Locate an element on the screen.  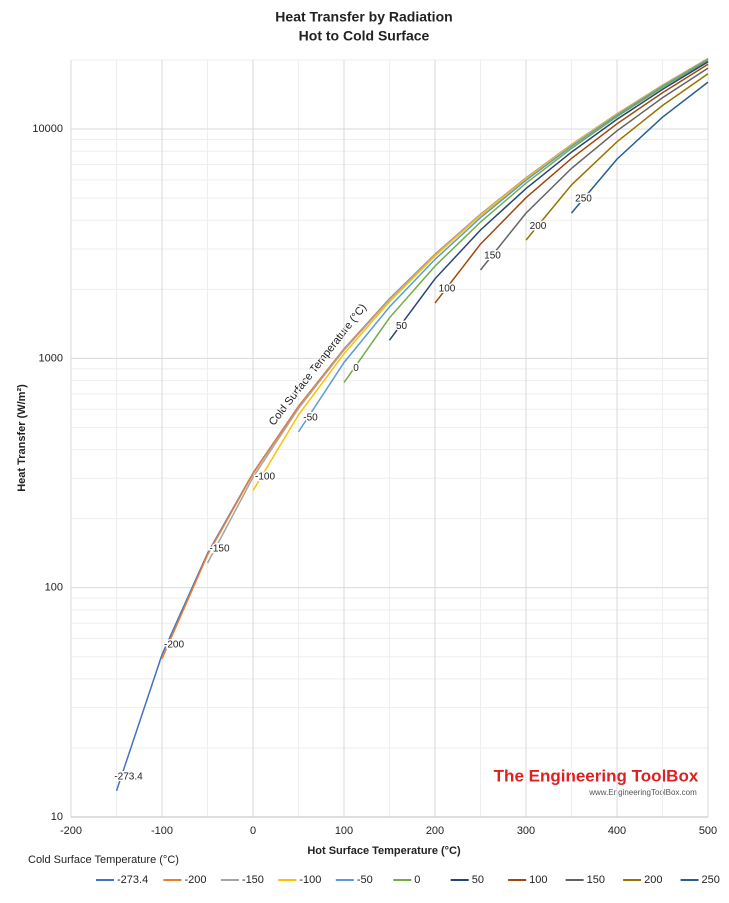
series-inline-label: 150 is located at coordinates (492, 256).